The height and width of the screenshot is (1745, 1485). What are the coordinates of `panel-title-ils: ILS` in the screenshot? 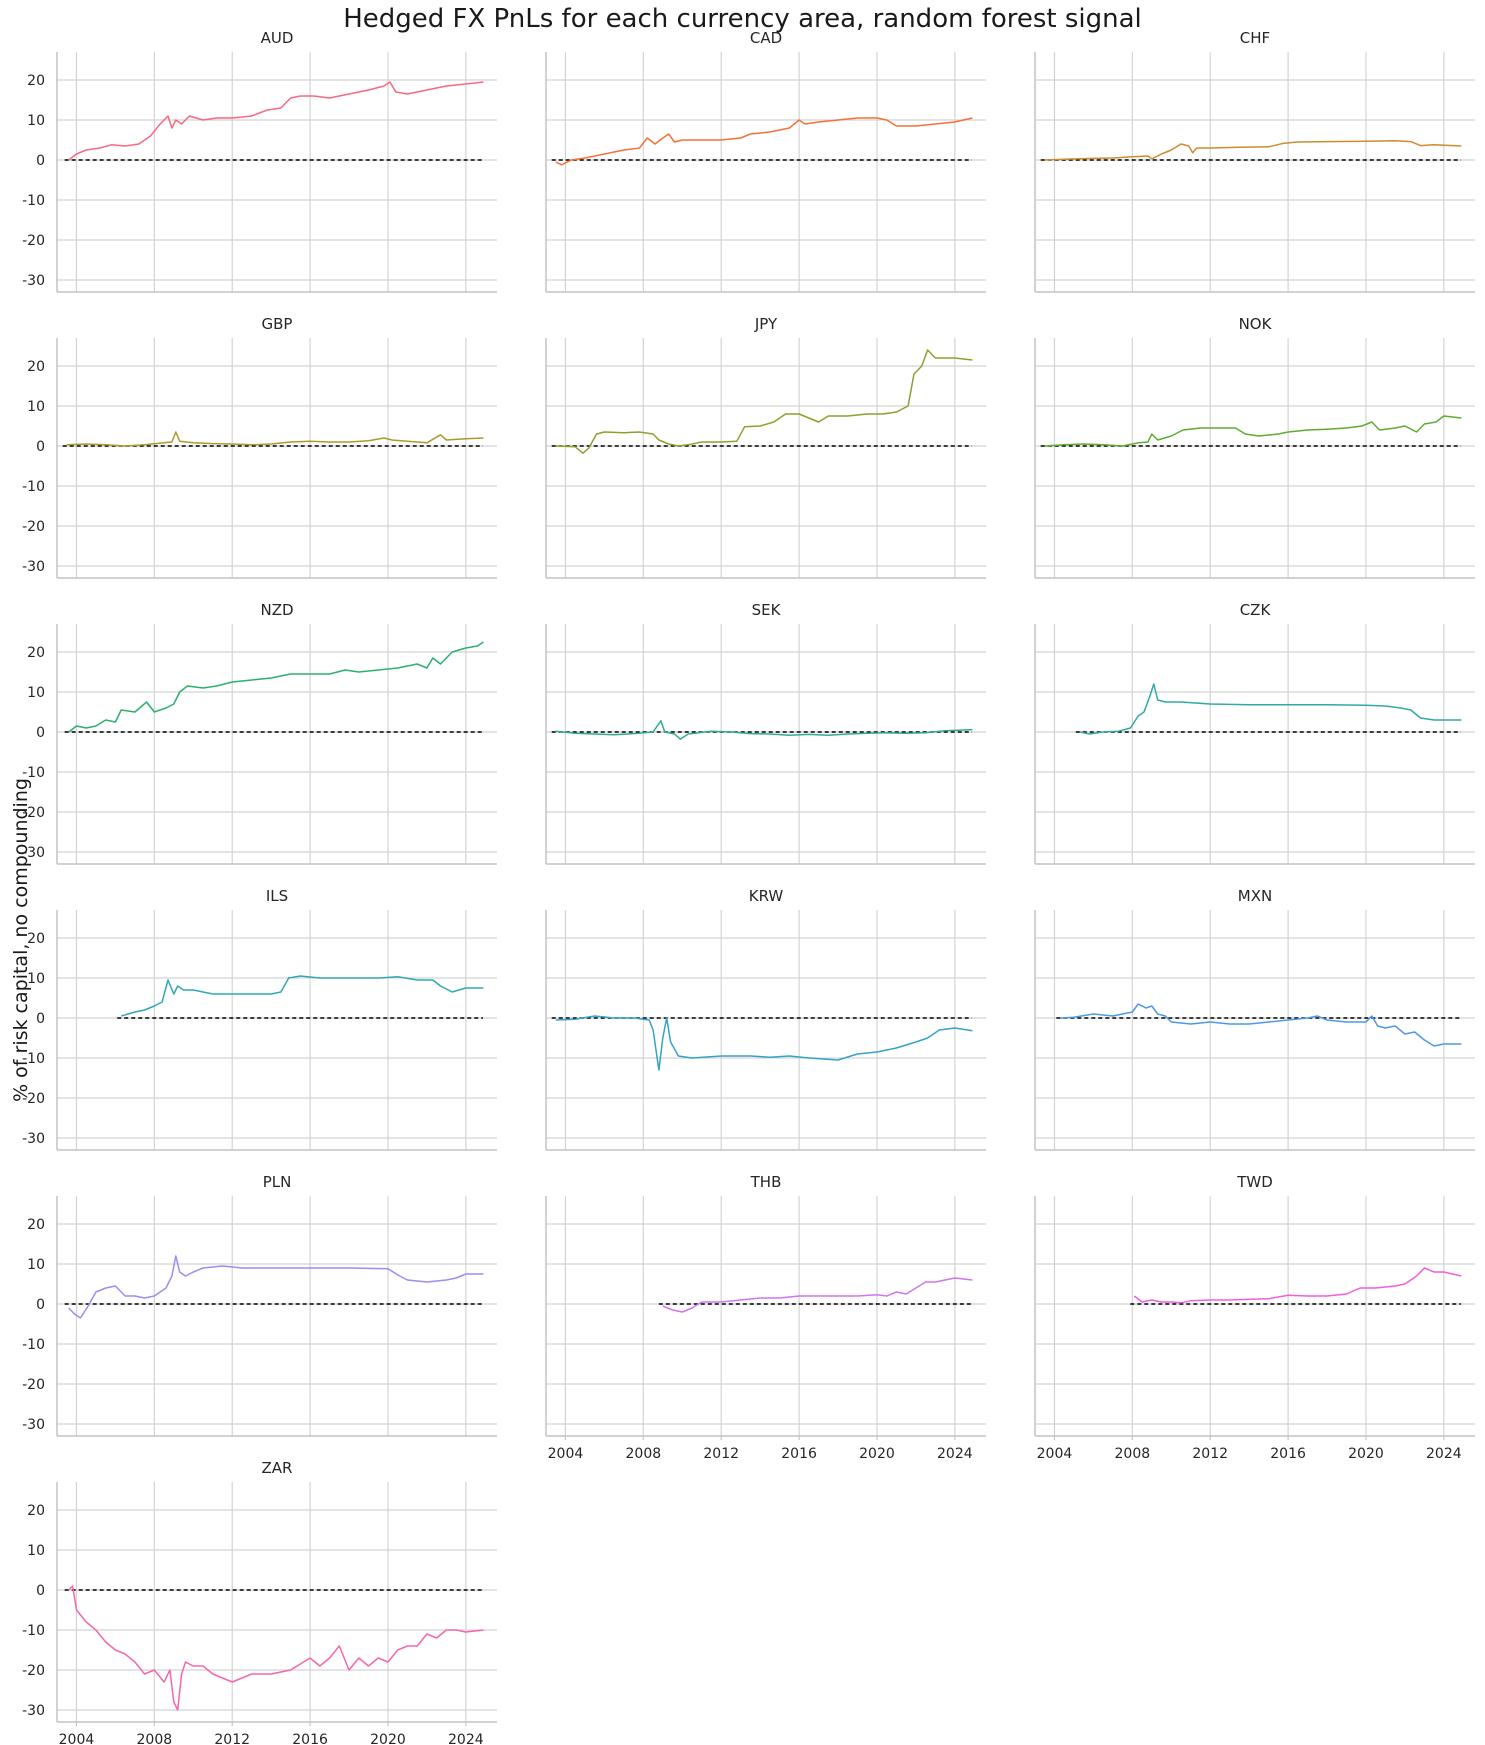 It's located at (277, 896).